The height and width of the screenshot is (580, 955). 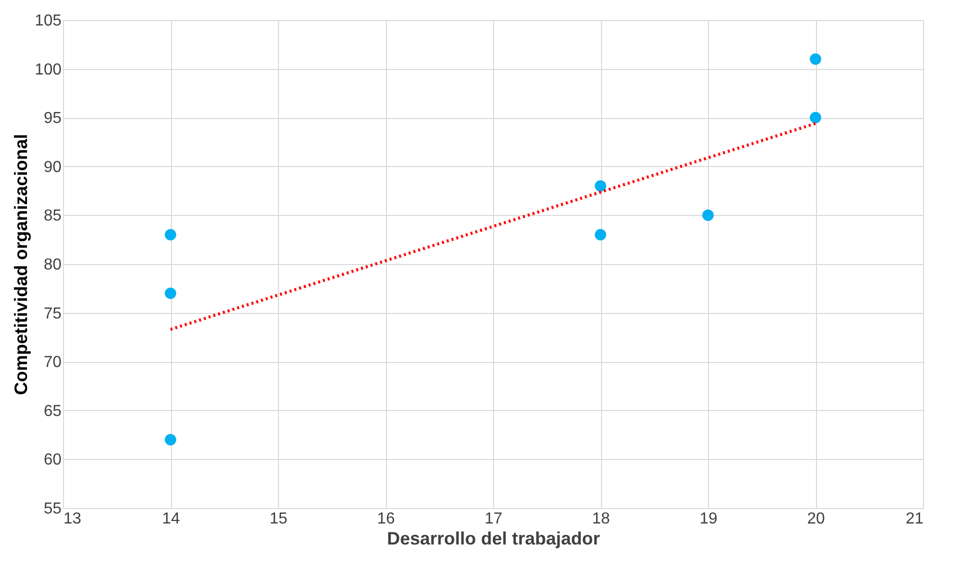 I want to click on y-axis-title: Competitividad organizacional, so click(x=20, y=265).